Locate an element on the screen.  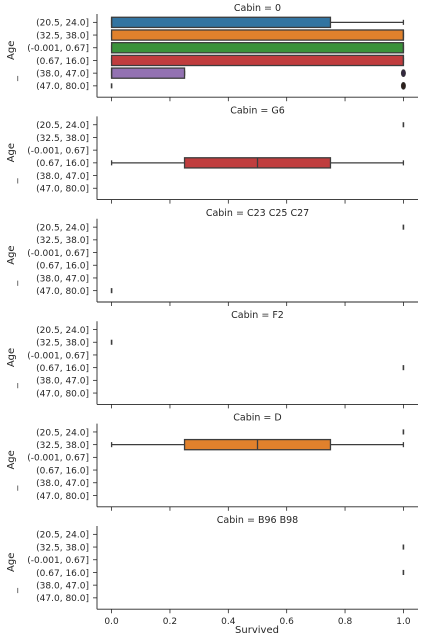
panel-title: Cabin = F2 is located at coordinates (257, 315).